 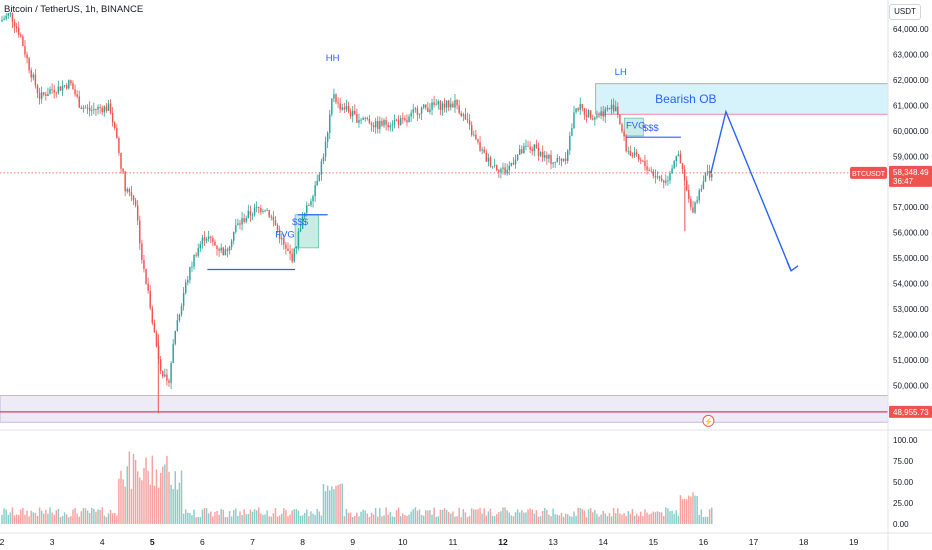 I want to click on support-zone, so click(x=444, y=409).